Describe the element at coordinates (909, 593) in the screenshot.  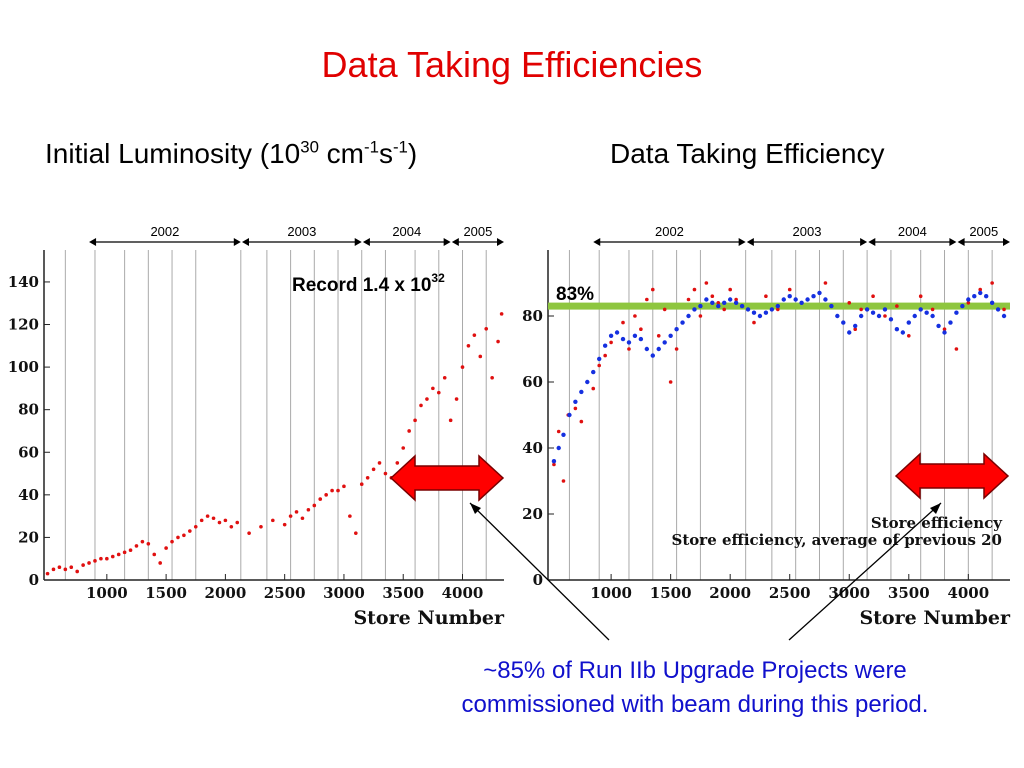
I see `chart2-x-tick-label: 3500` at that location.